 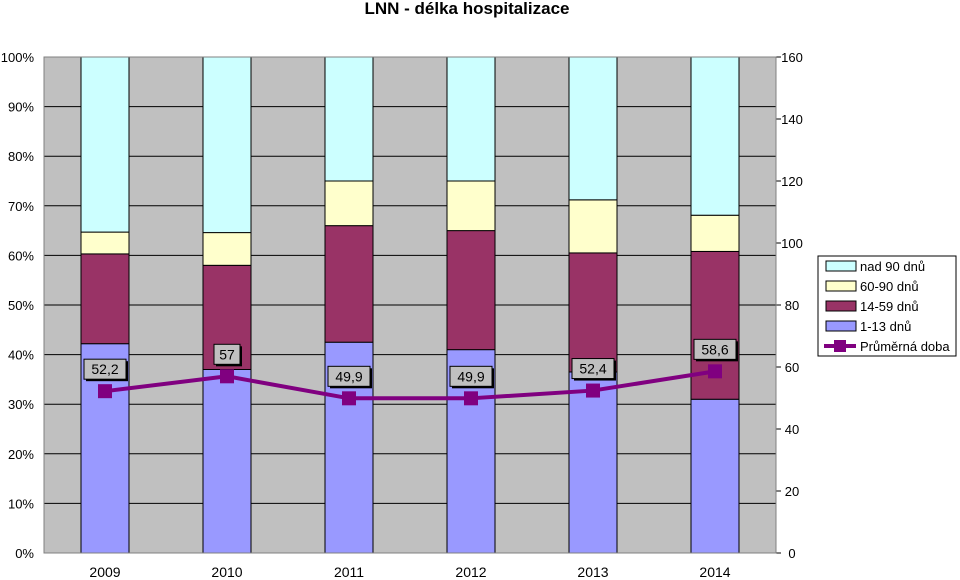 I want to click on x-category-label: 2011, so click(x=349, y=572).